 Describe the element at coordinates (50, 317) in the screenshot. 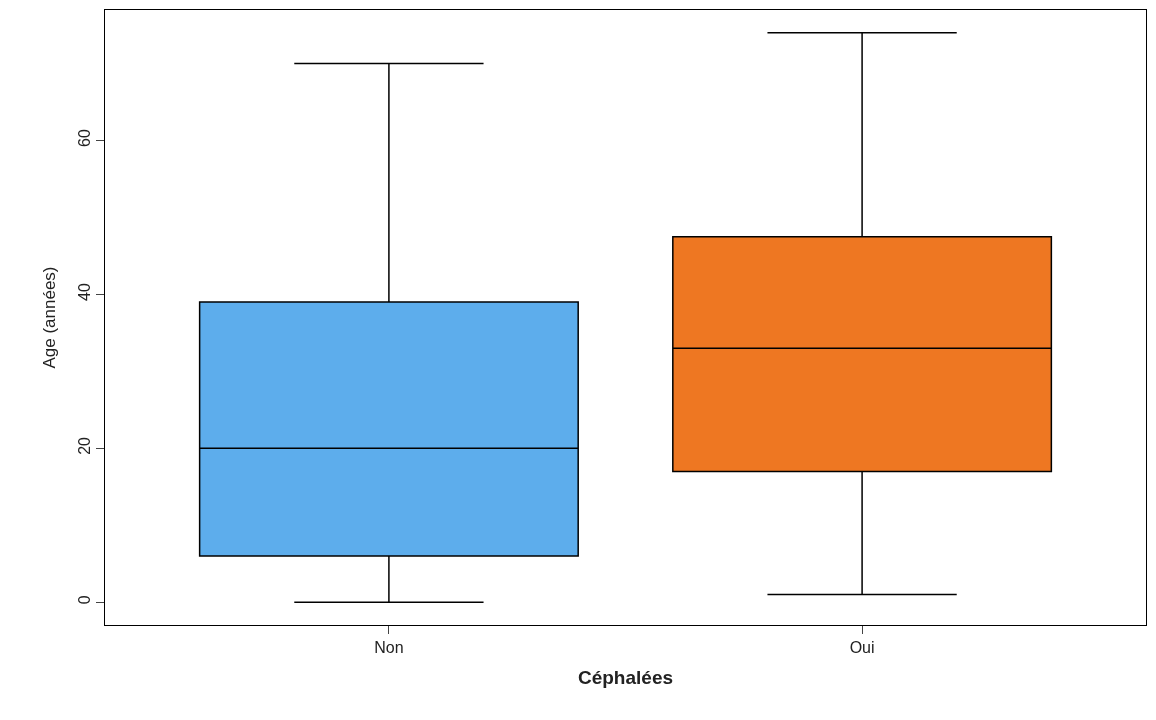

I see `y-axis-title: Age (années)` at that location.